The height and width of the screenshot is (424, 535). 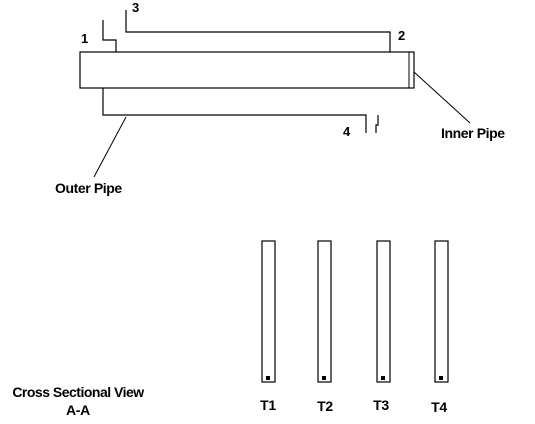 I want to click on outer-pipe-label: Outer Pipe, so click(x=88, y=188).